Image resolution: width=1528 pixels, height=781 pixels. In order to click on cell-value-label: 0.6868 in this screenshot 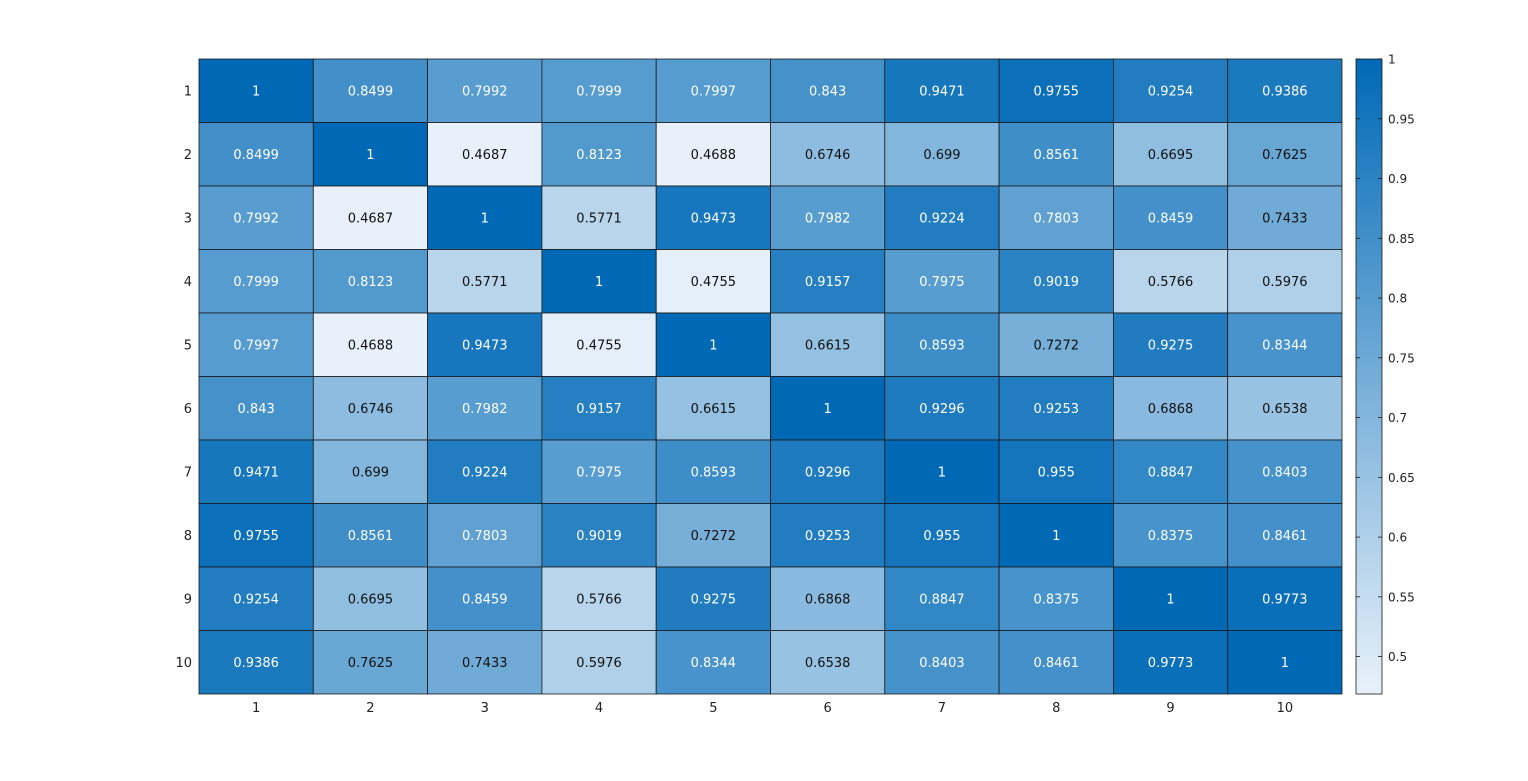, I will do `click(828, 599)`.